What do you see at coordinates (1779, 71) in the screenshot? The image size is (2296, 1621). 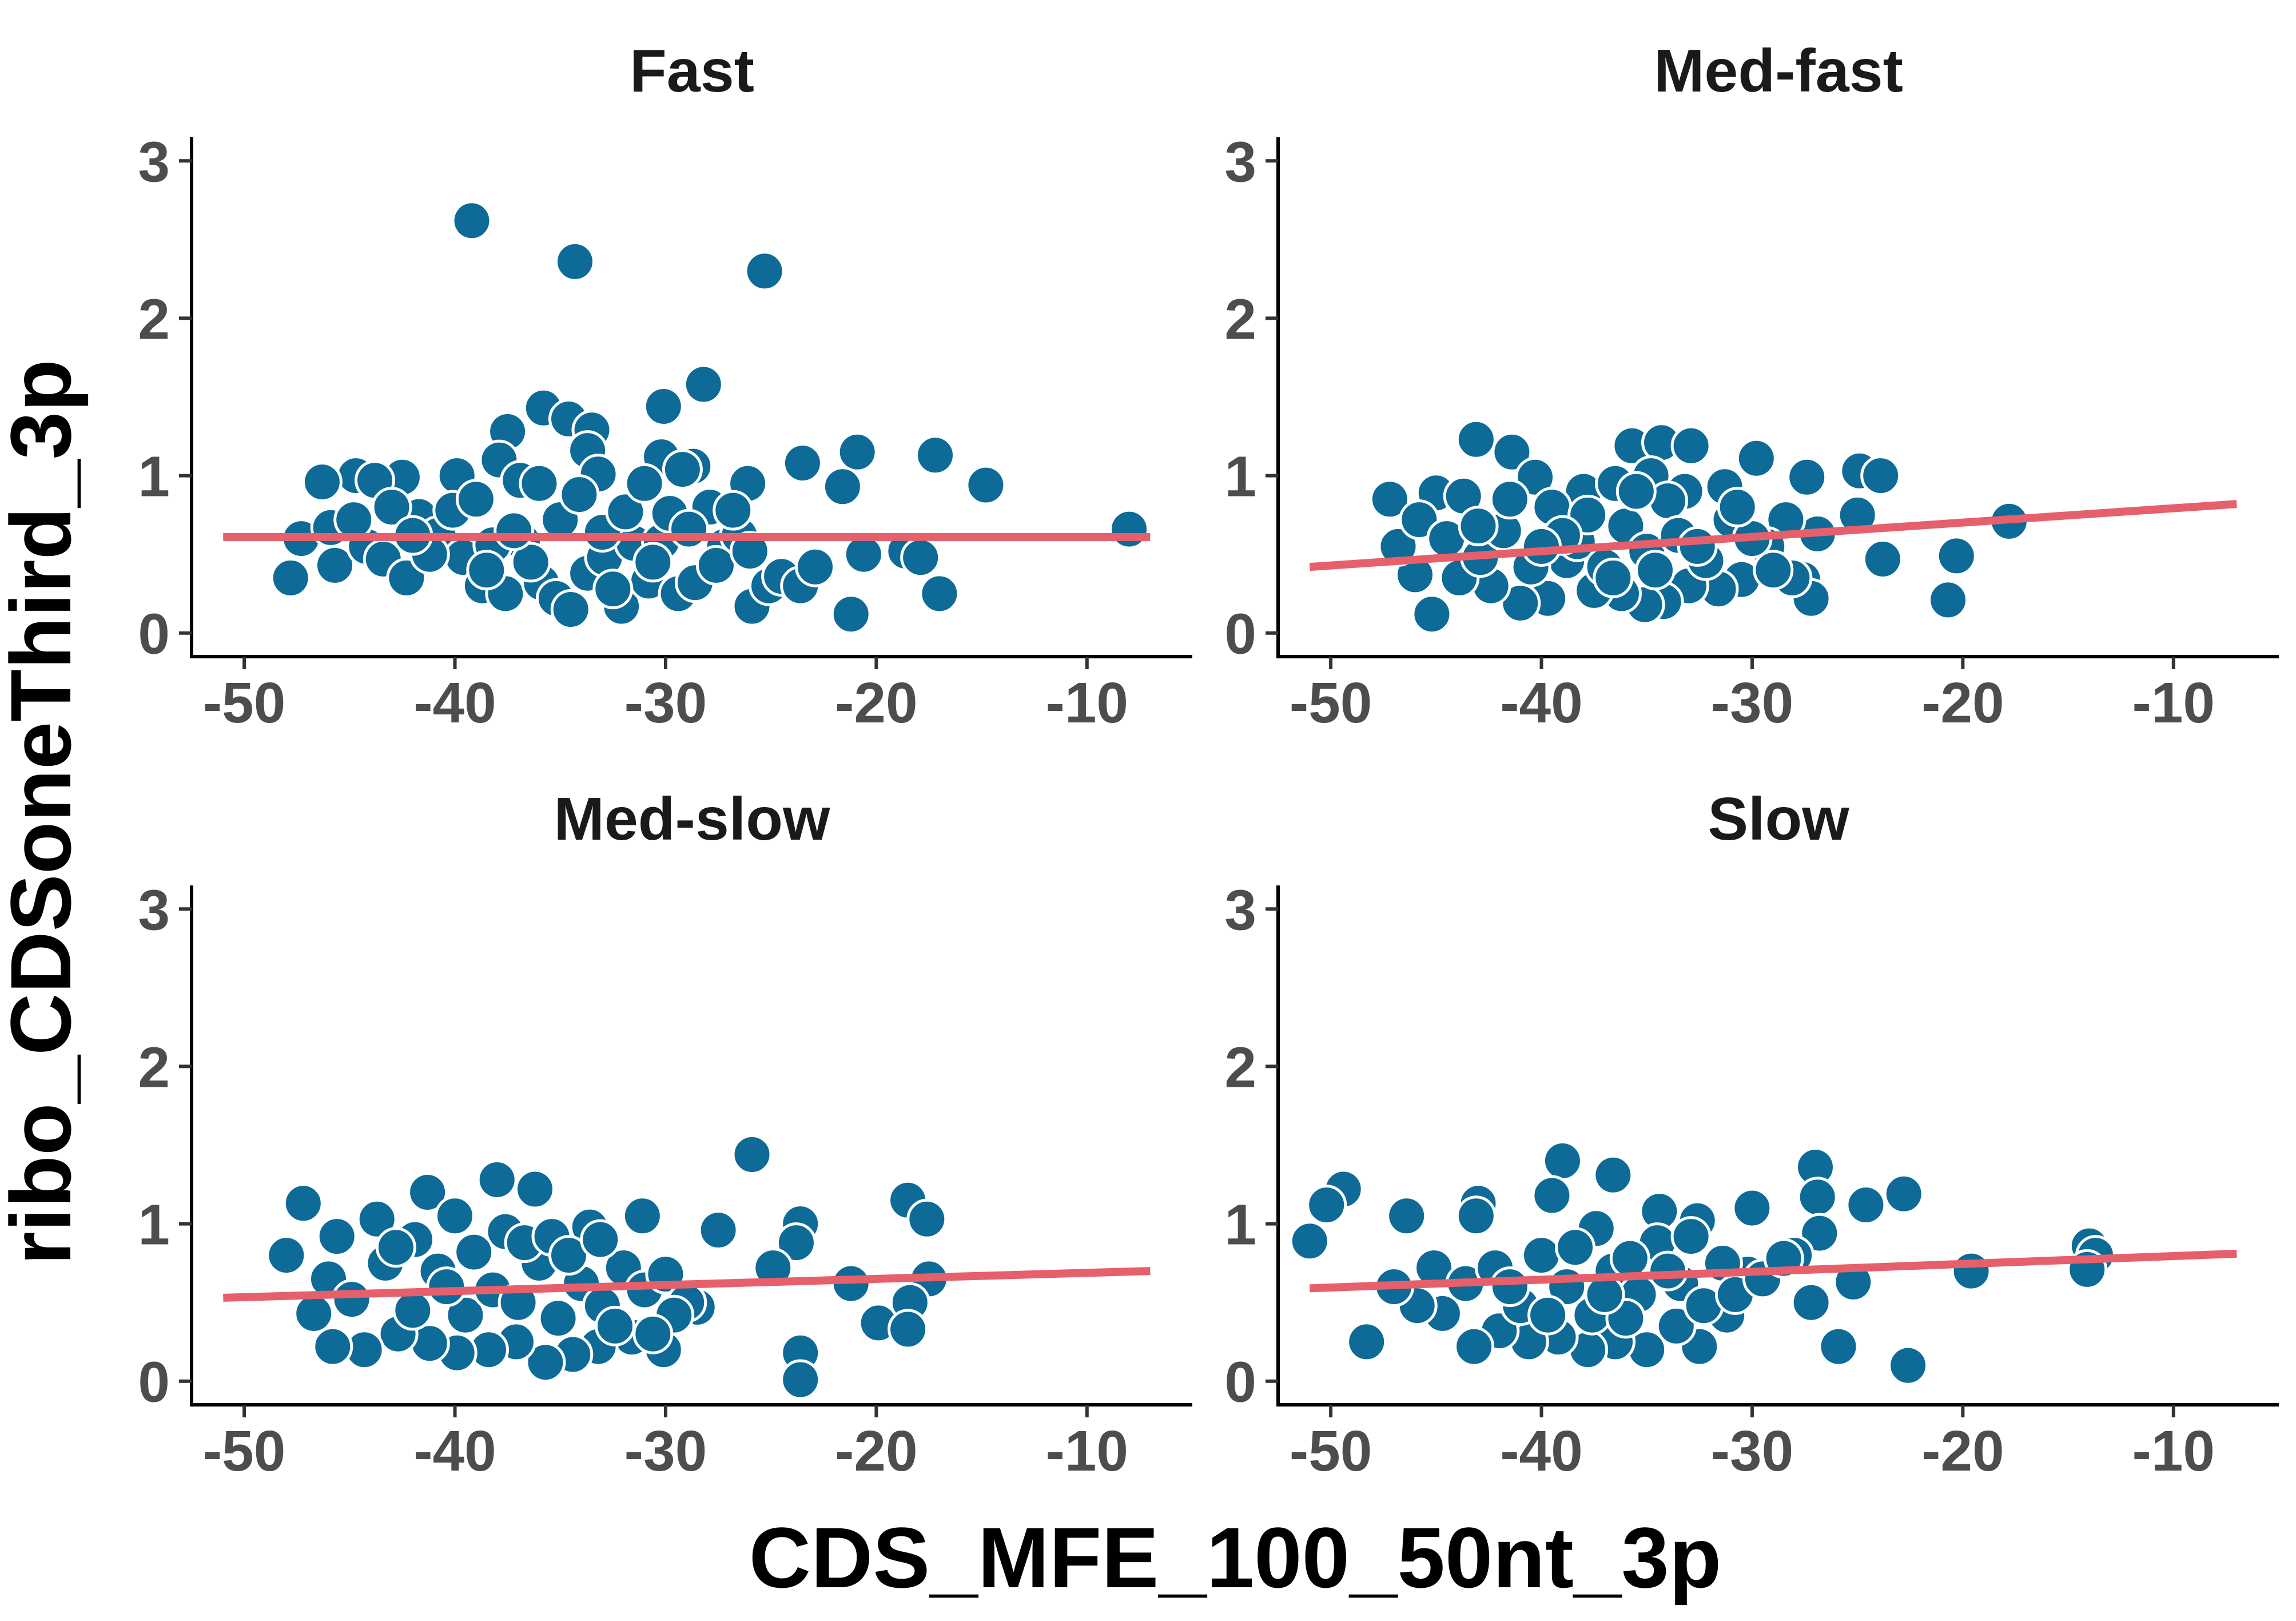 I see `panel-title: Med-fast` at bounding box center [1779, 71].